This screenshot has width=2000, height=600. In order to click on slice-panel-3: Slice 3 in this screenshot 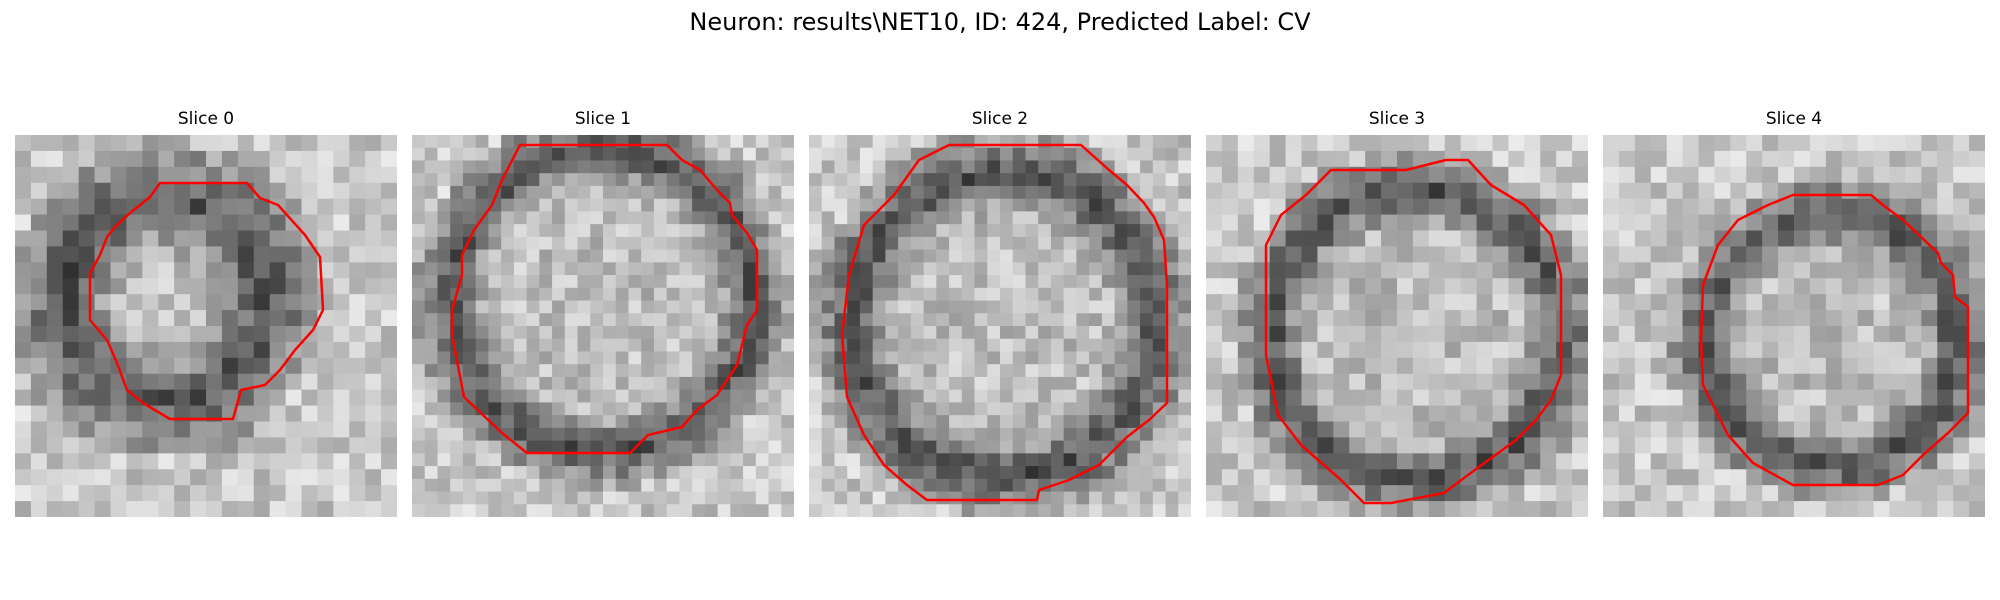, I will do `click(1397, 312)`.